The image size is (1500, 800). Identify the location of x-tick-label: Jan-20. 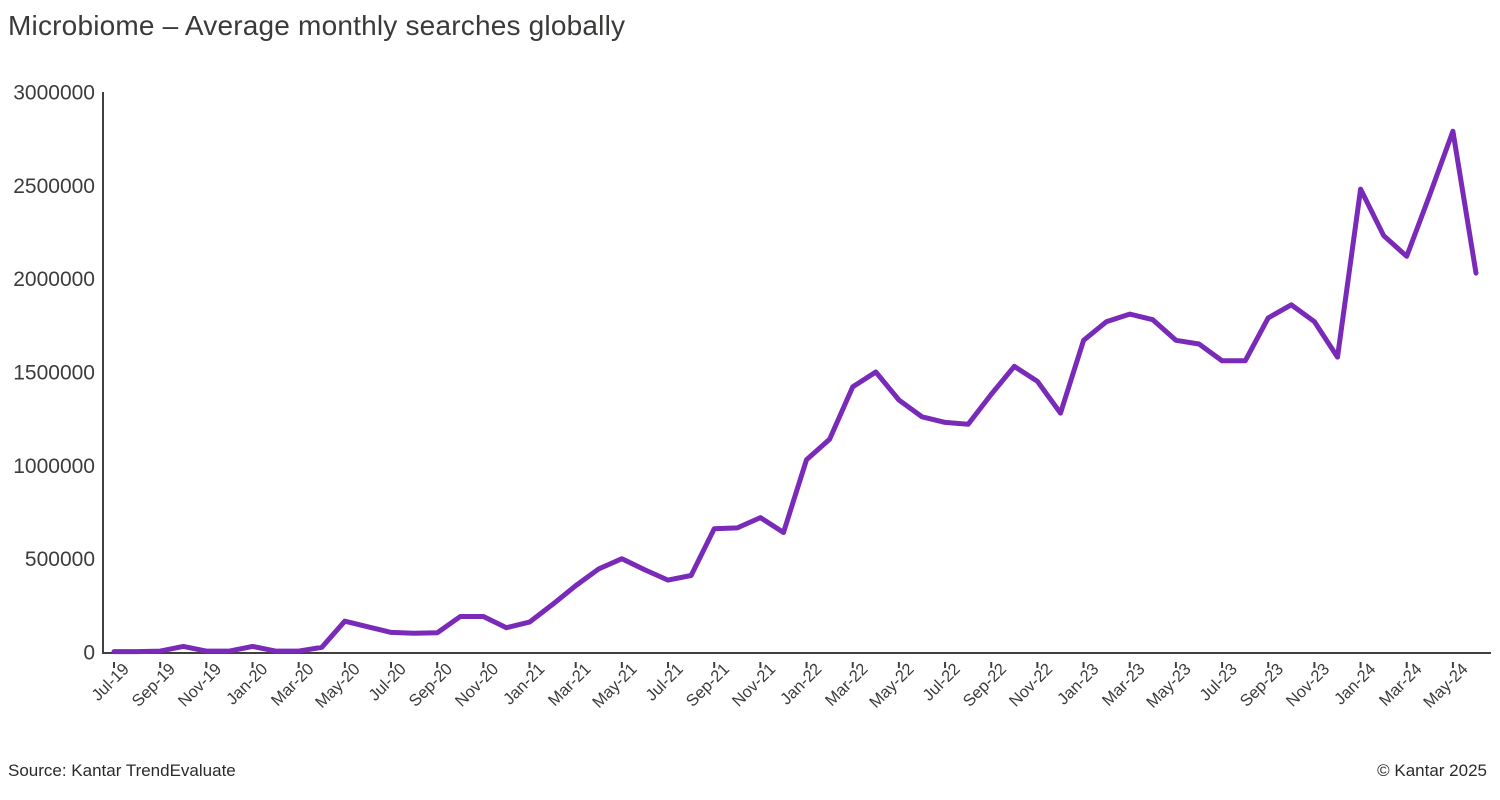
(247, 684).